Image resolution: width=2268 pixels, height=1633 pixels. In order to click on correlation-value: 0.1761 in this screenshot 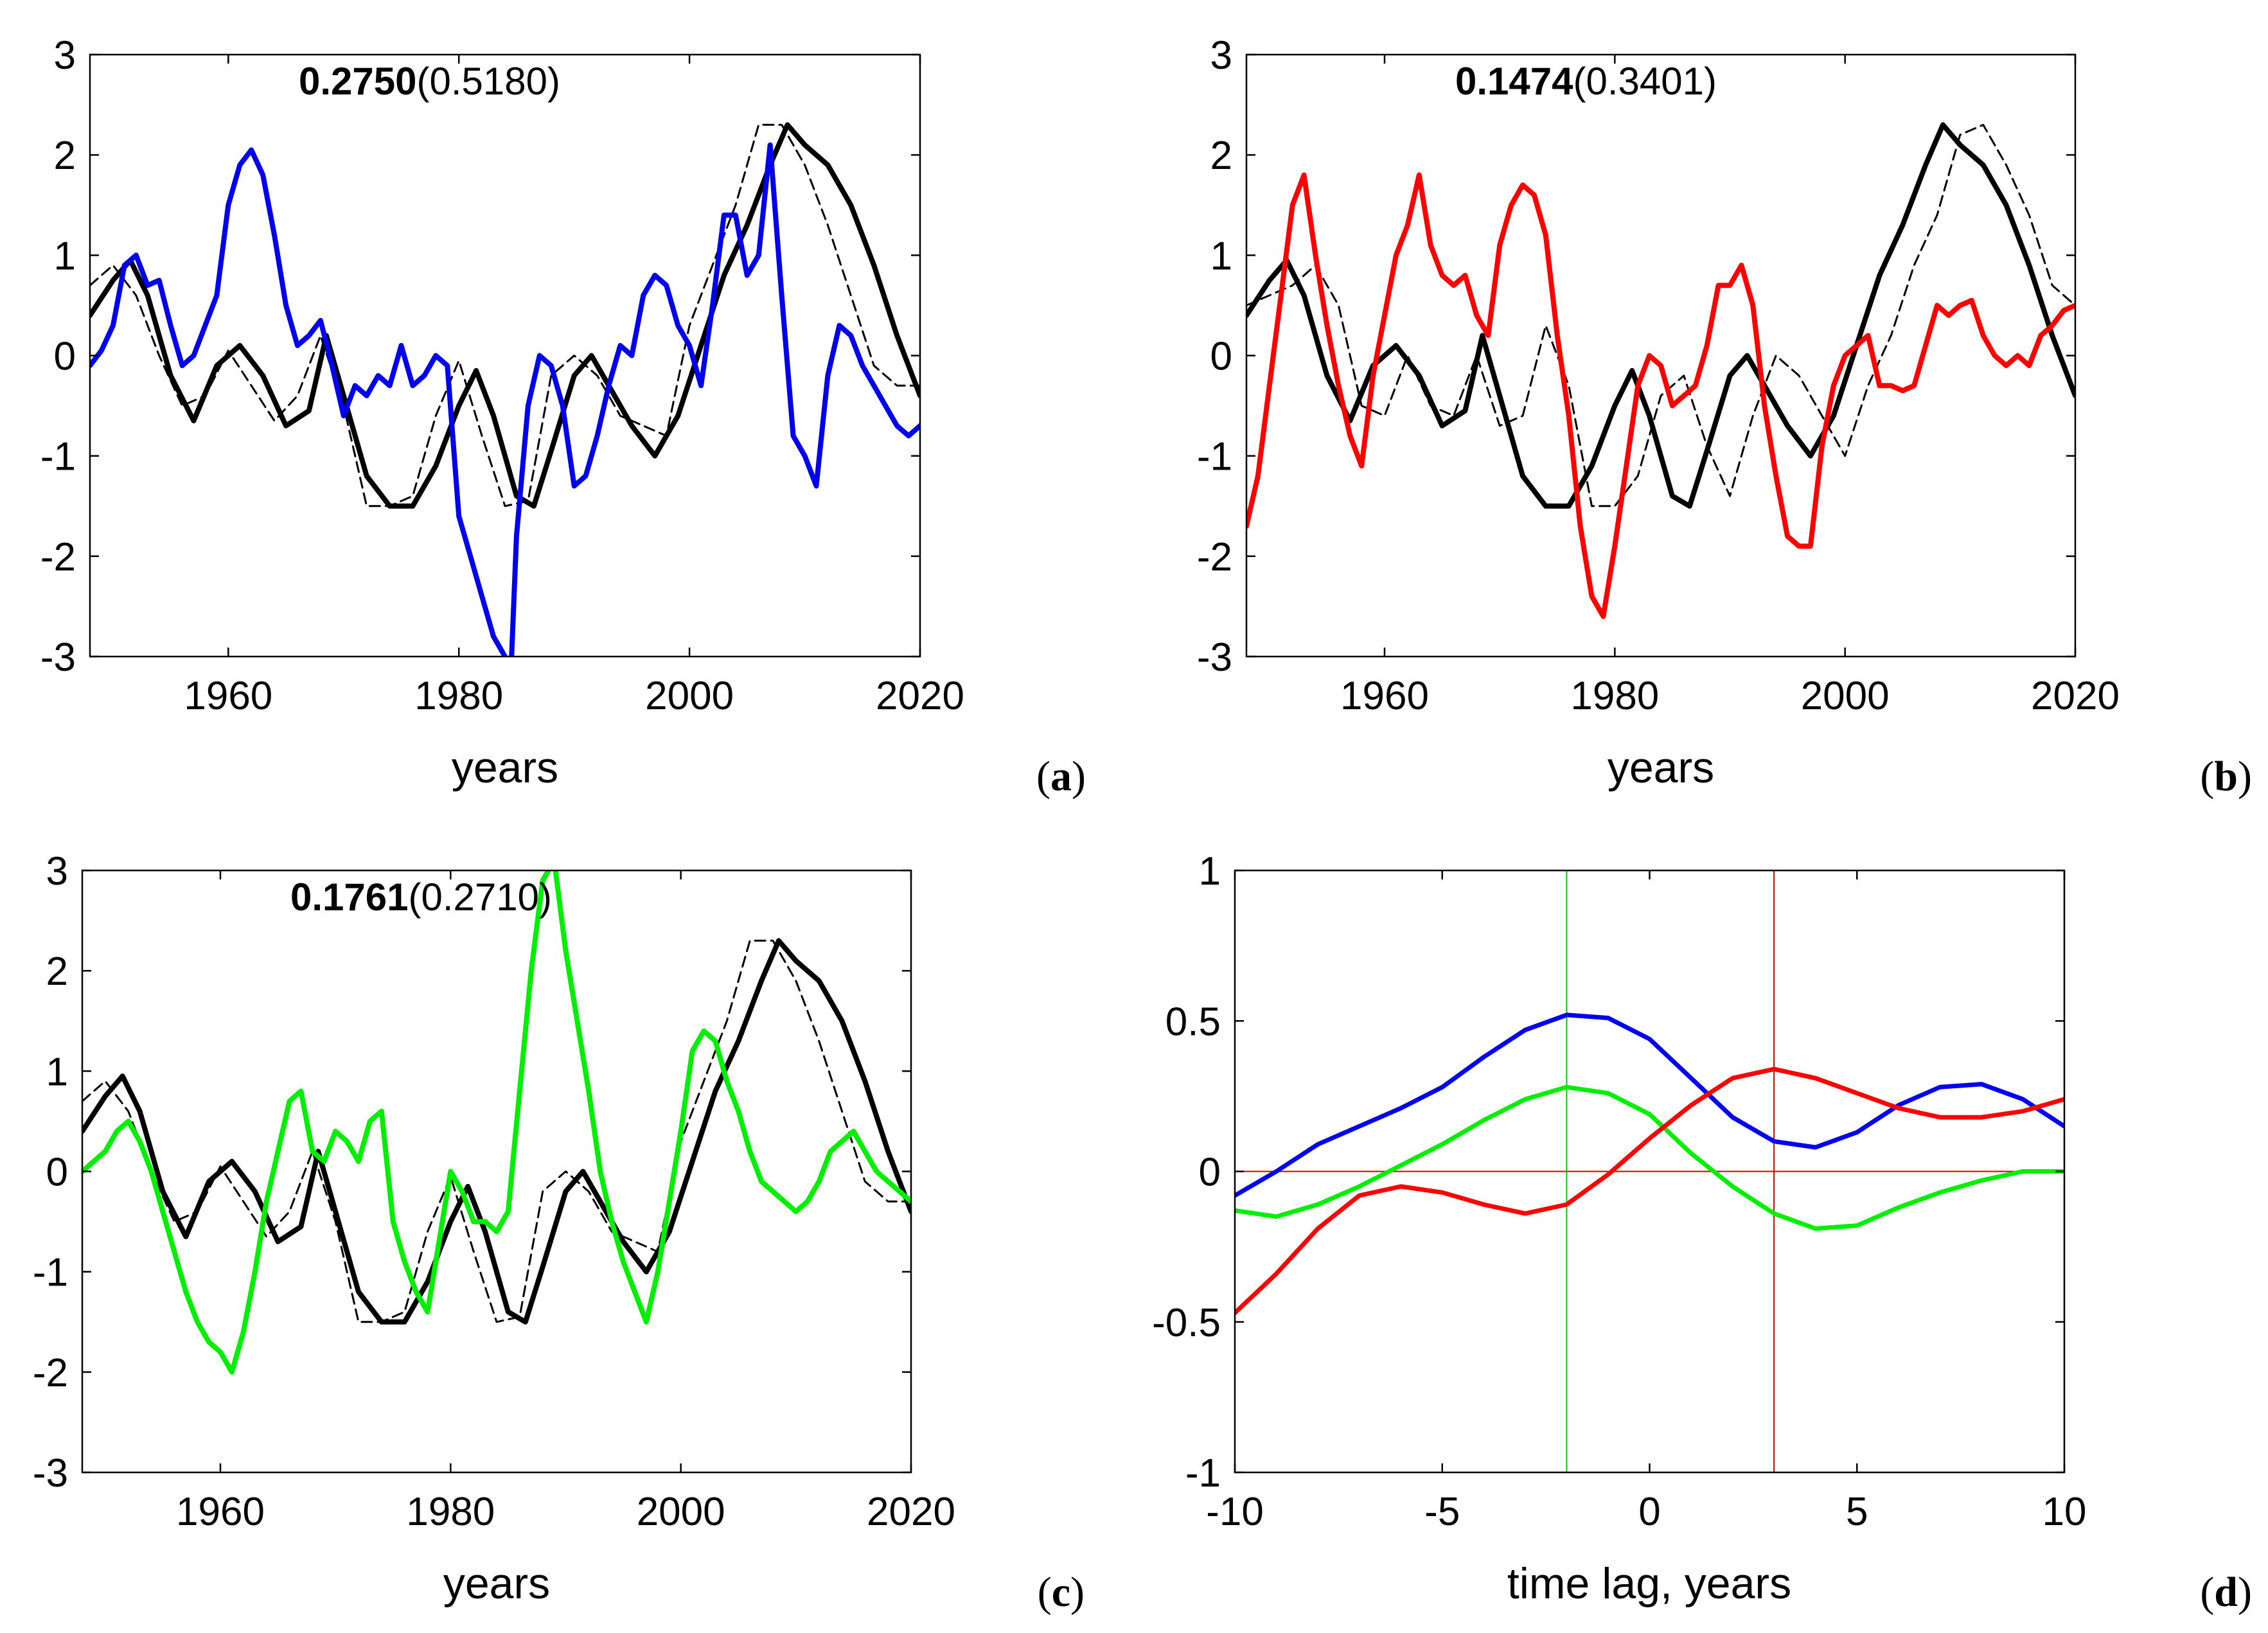, I will do `click(349, 898)`.